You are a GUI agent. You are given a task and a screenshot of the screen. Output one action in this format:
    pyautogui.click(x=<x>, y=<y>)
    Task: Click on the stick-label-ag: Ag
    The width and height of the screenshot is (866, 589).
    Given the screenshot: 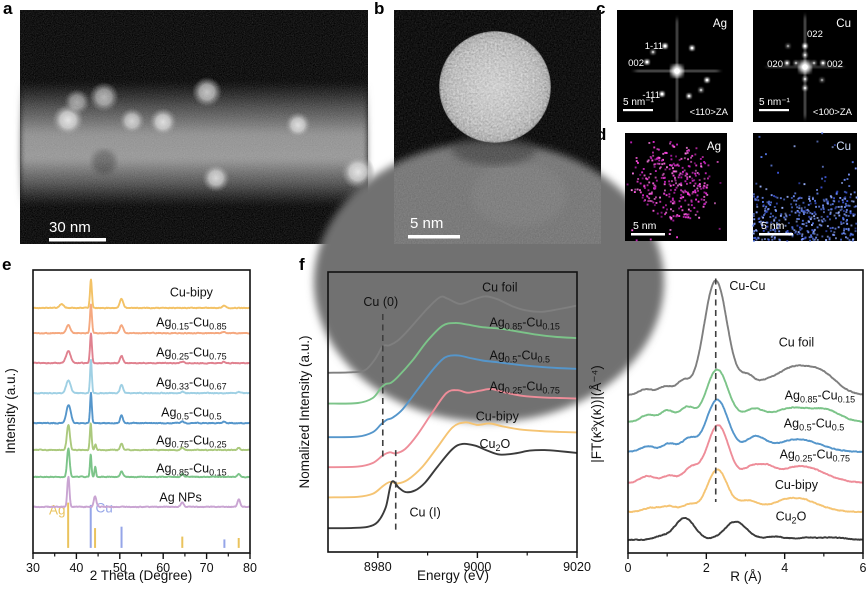 What is the action you would take?
    pyautogui.click(x=57, y=509)
    